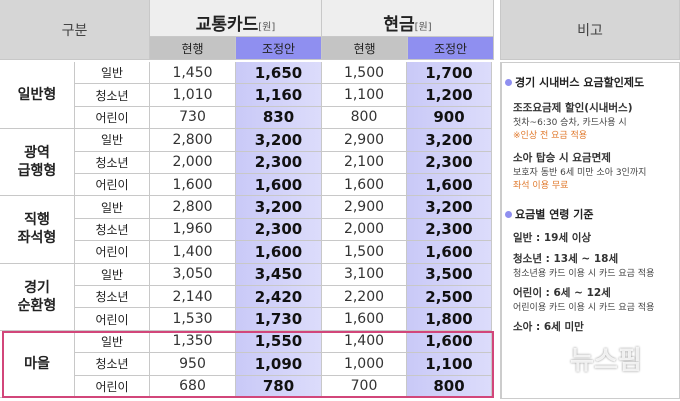 The image size is (680, 401). What do you see at coordinates (364, 297) in the screenshot?
I see `current-fare: 2,200` at bounding box center [364, 297].